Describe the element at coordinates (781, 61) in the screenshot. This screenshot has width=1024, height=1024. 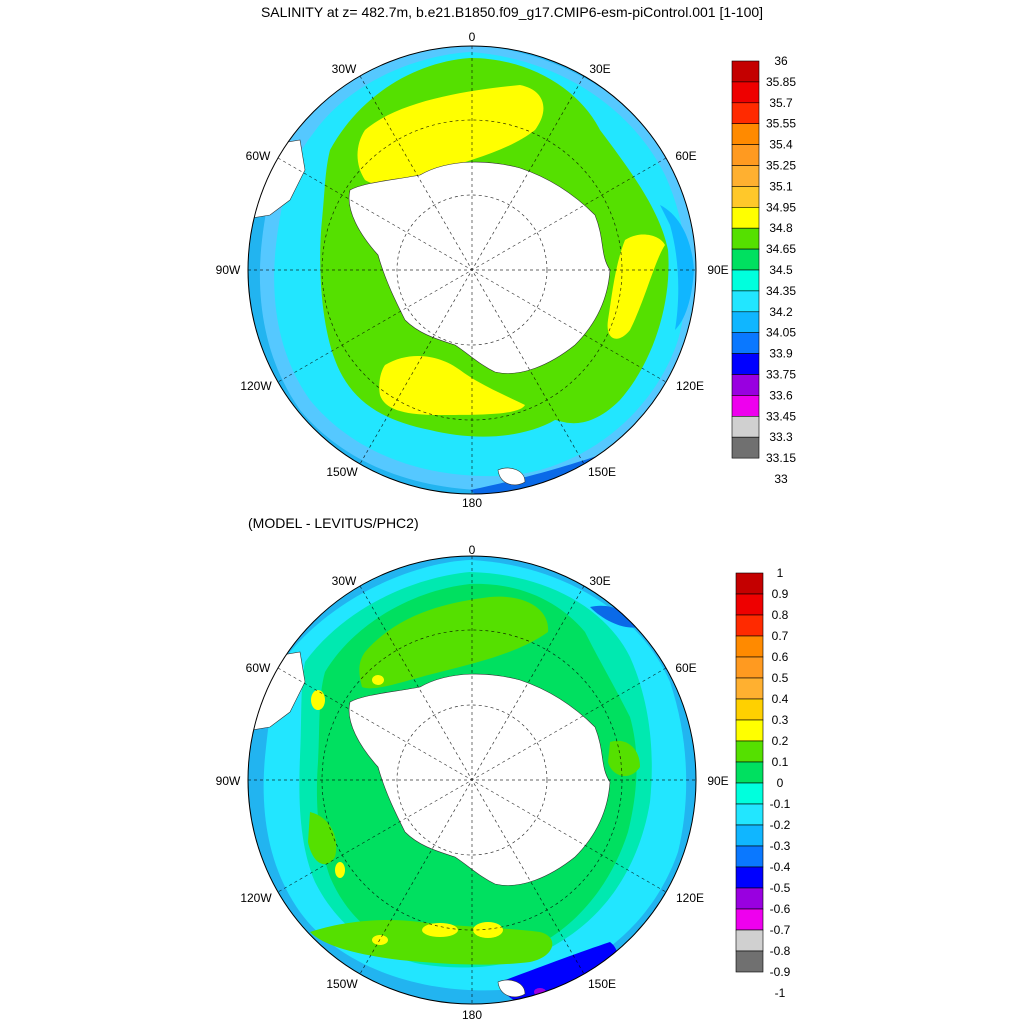
I see `colorbar-label: 36` at that location.